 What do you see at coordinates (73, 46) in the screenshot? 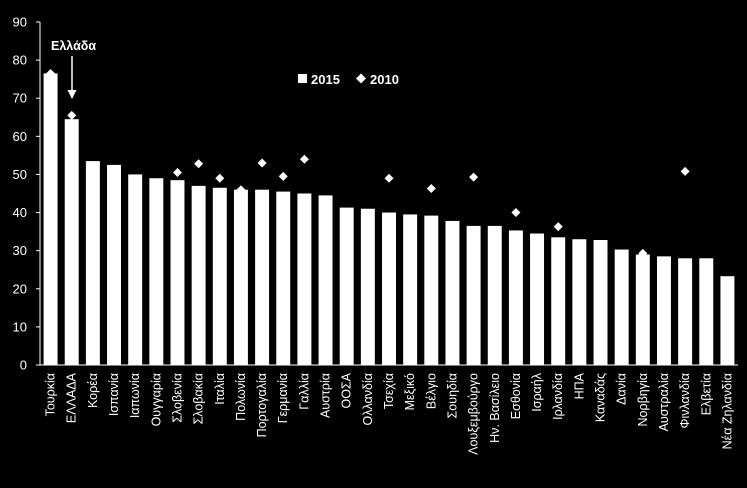
I see `annotation-label: Ελλάδα` at bounding box center [73, 46].